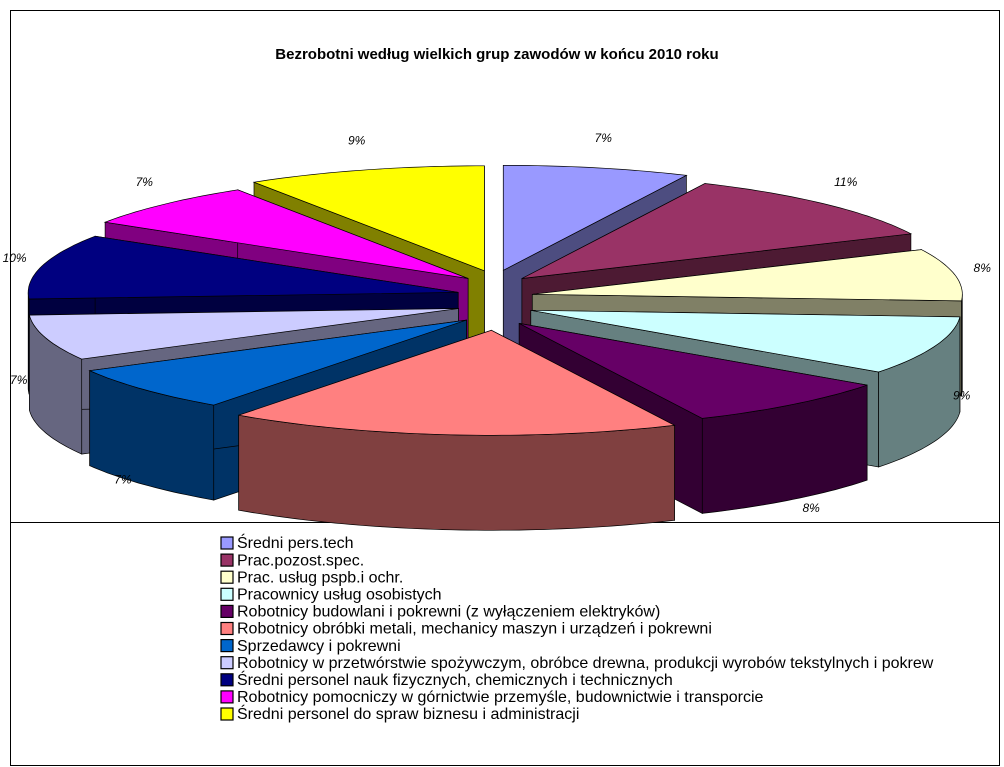 The height and width of the screenshot is (767, 1004). Describe the element at coordinates (295, 542) in the screenshot. I see `legend-label: Średni pers.tech` at that location.